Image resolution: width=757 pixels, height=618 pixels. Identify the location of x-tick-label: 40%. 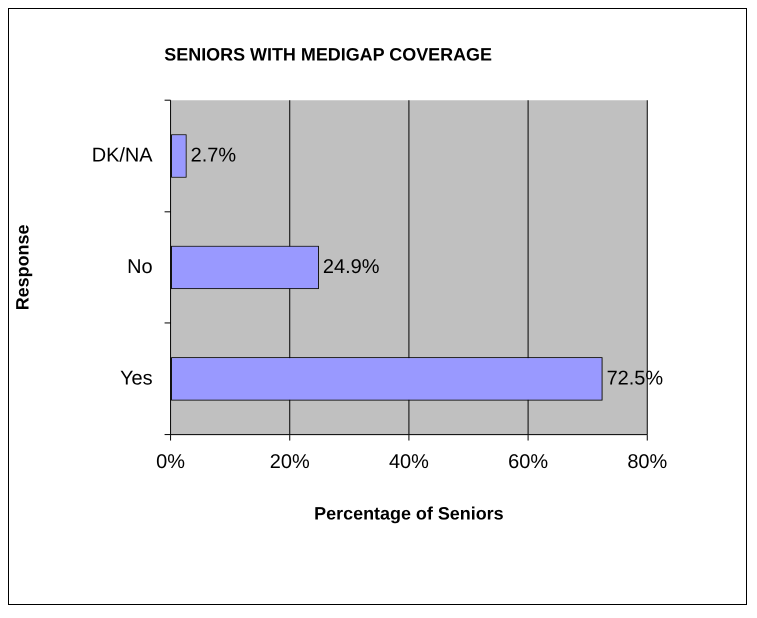
(408, 461).